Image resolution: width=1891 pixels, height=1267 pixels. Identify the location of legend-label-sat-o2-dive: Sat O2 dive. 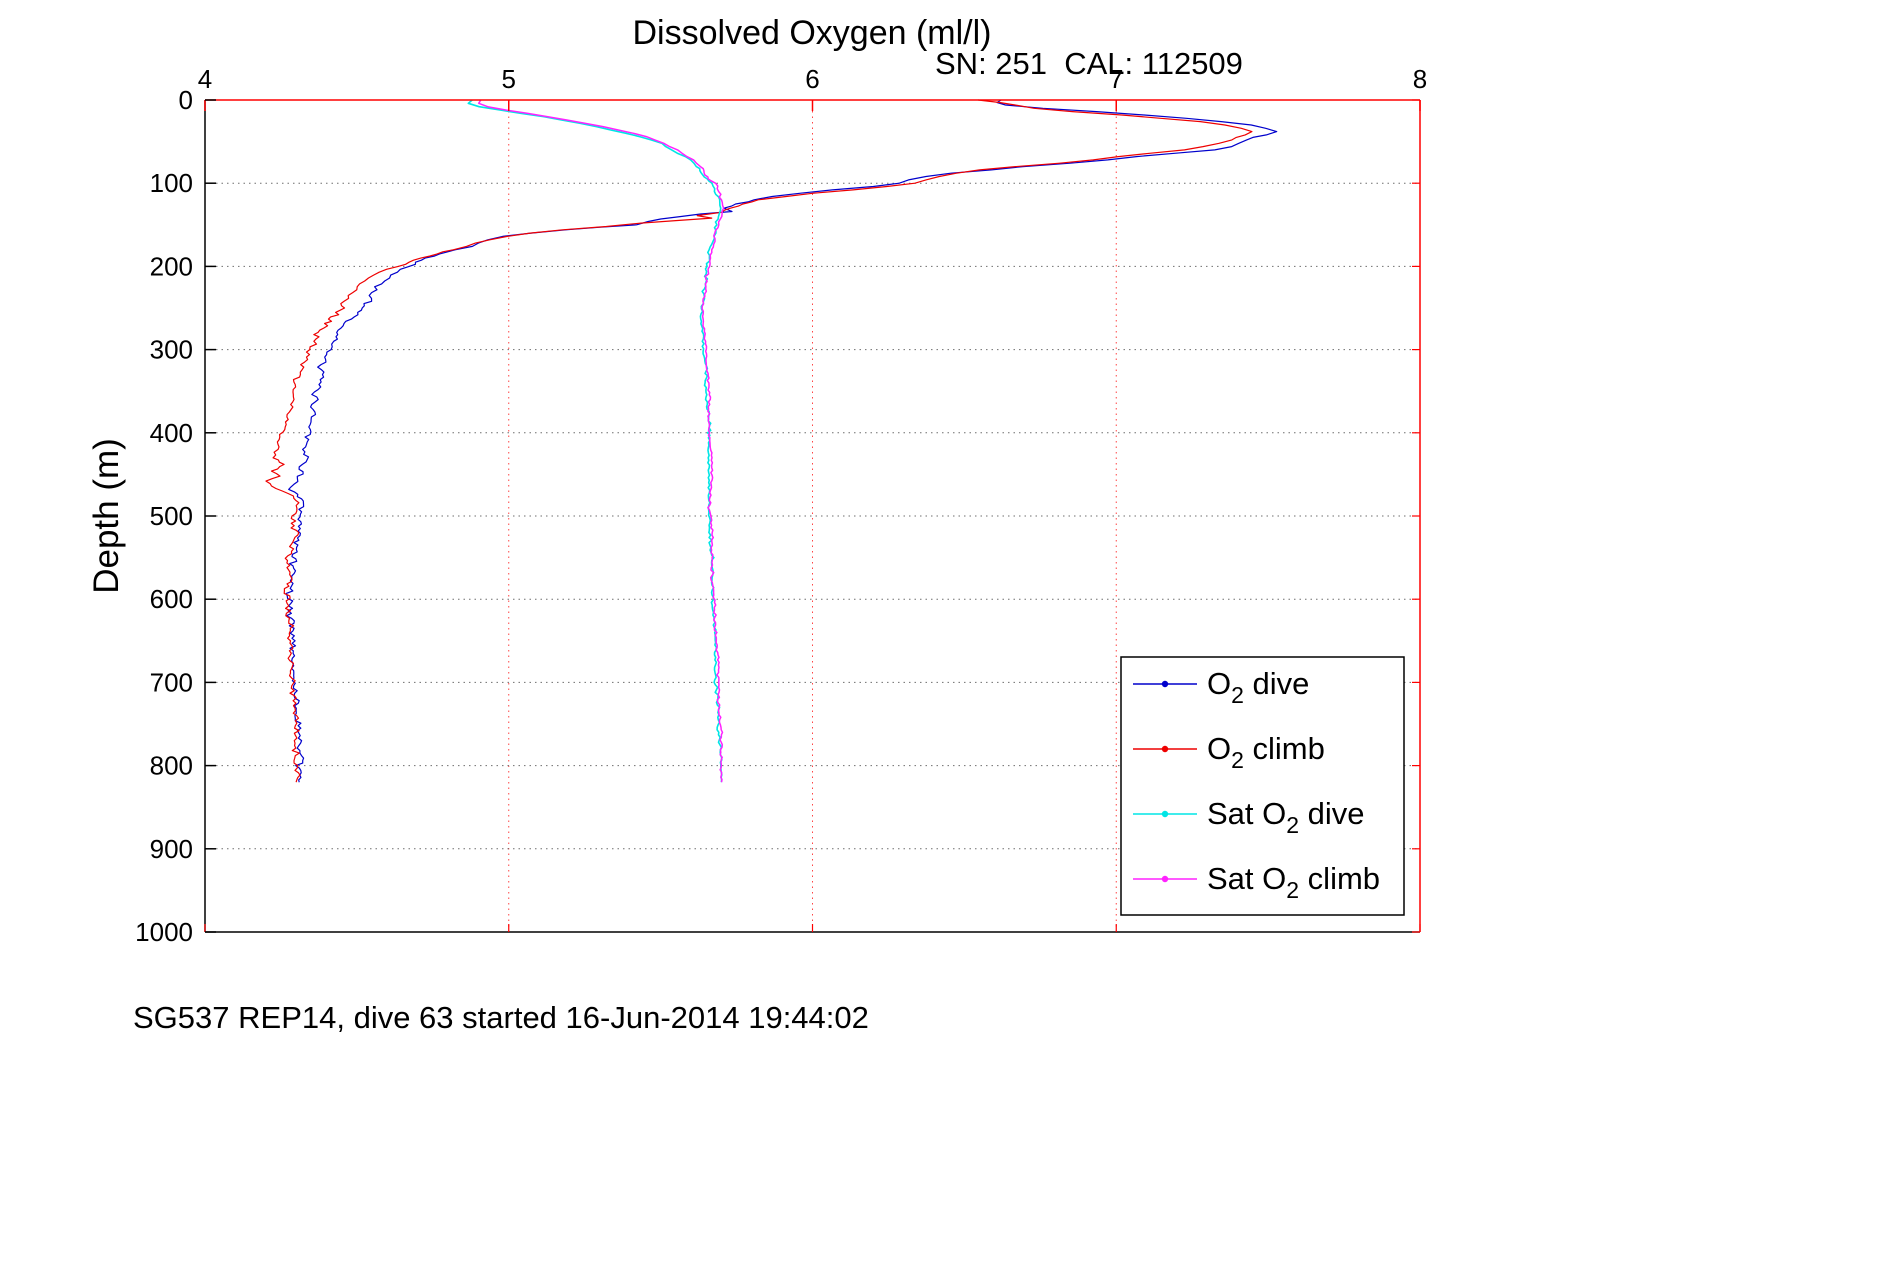
(1286, 817).